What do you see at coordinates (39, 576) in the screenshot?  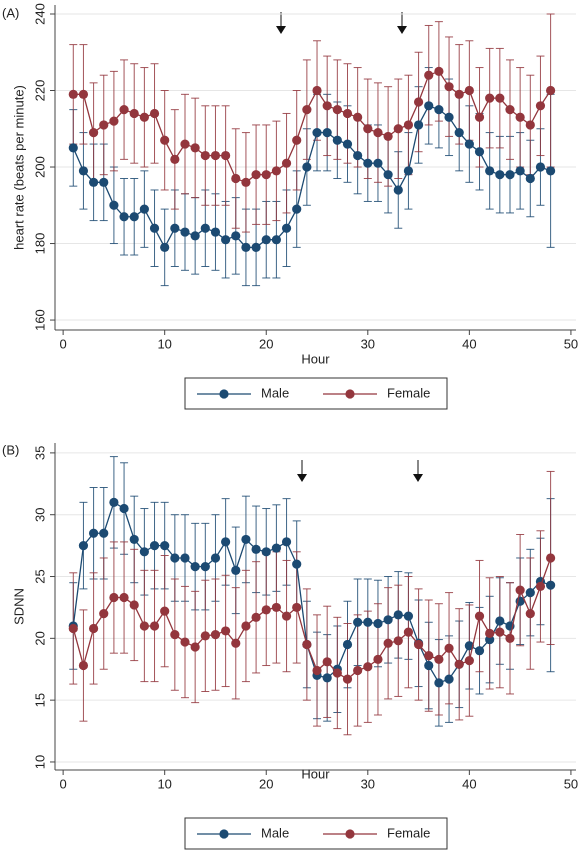 I see `y-tick-label: 25` at bounding box center [39, 576].